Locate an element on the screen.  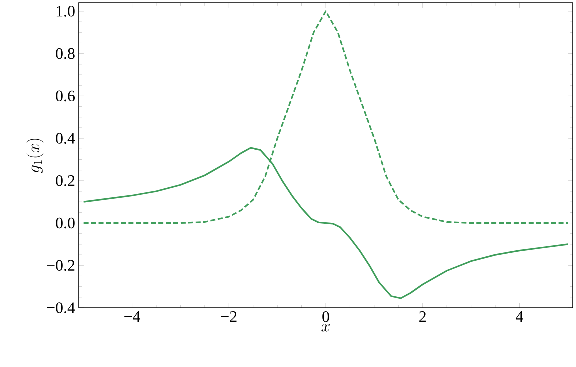
y-tick-label: 0.8 is located at coordinates (65, 54).